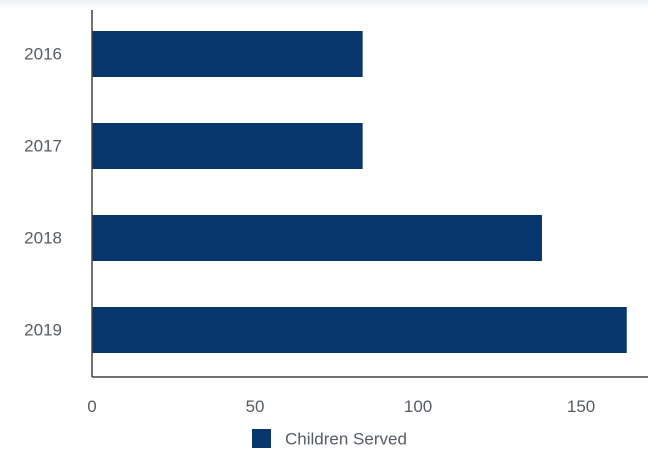 The width and height of the screenshot is (648, 451). What do you see at coordinates (324, 5) in the screenshot?
I see `top-fade` at bounding box center [324, 5].